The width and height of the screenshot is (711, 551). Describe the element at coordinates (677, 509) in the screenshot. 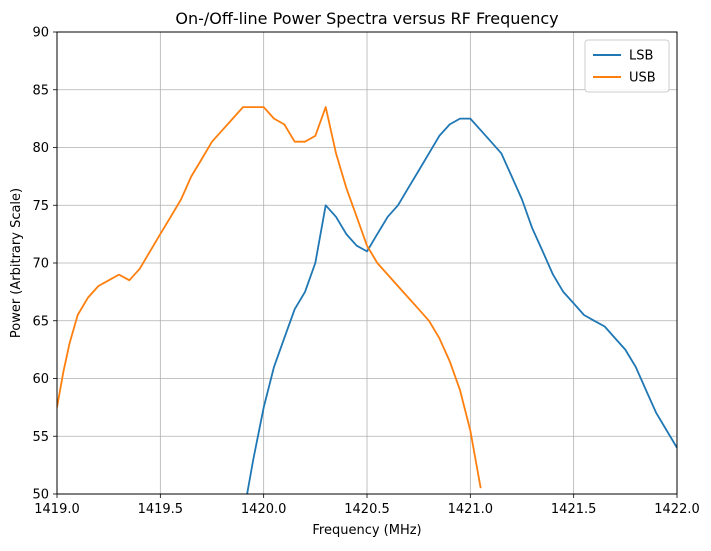

I see `x-tick-label: 1422.0` at that location.